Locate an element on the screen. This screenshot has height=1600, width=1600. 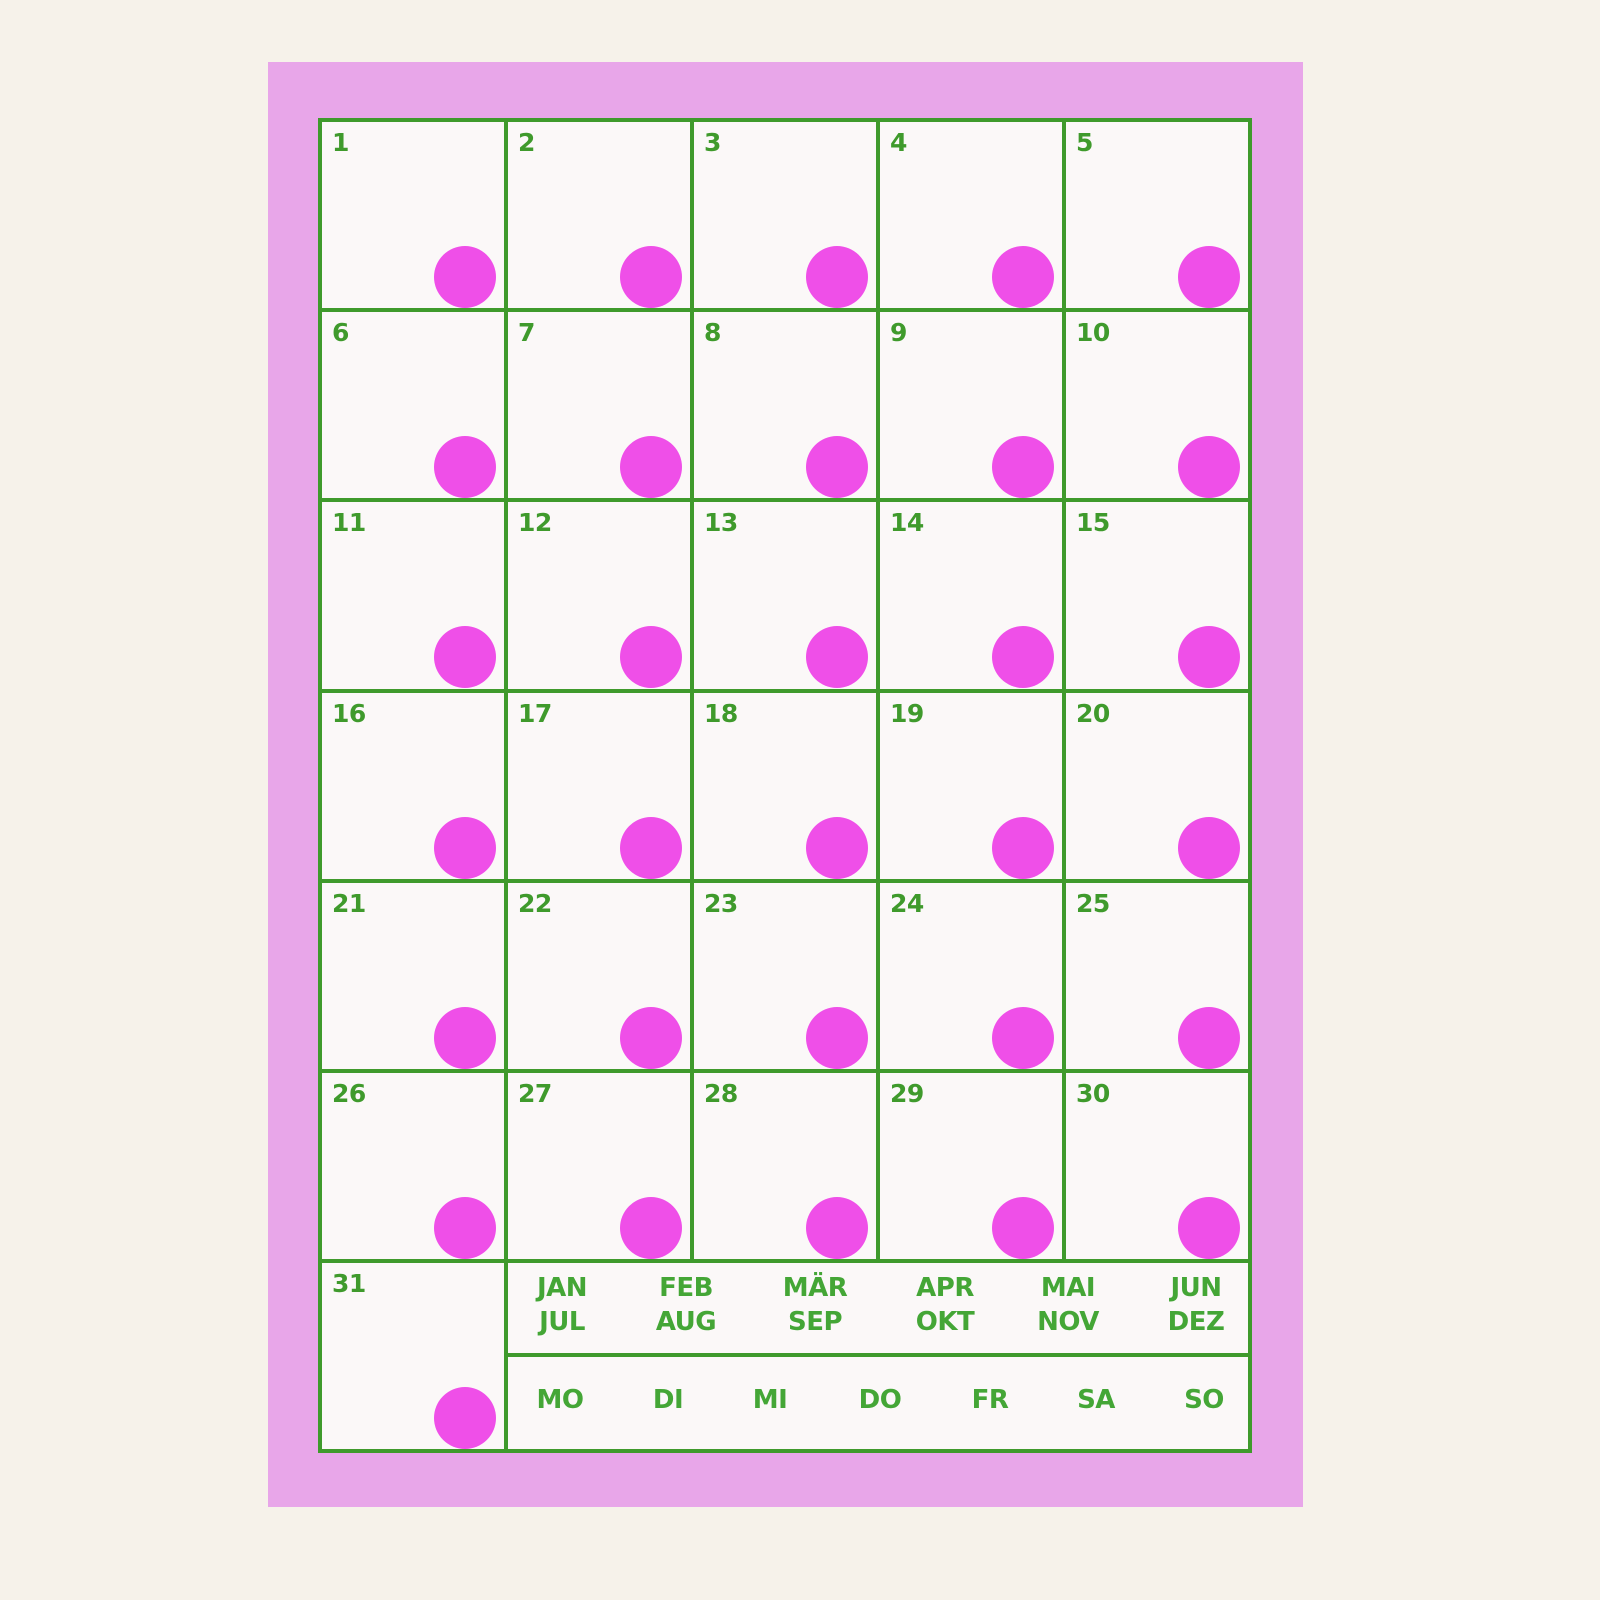
day-cell-9: 9 is located at coordinates (971, 405).